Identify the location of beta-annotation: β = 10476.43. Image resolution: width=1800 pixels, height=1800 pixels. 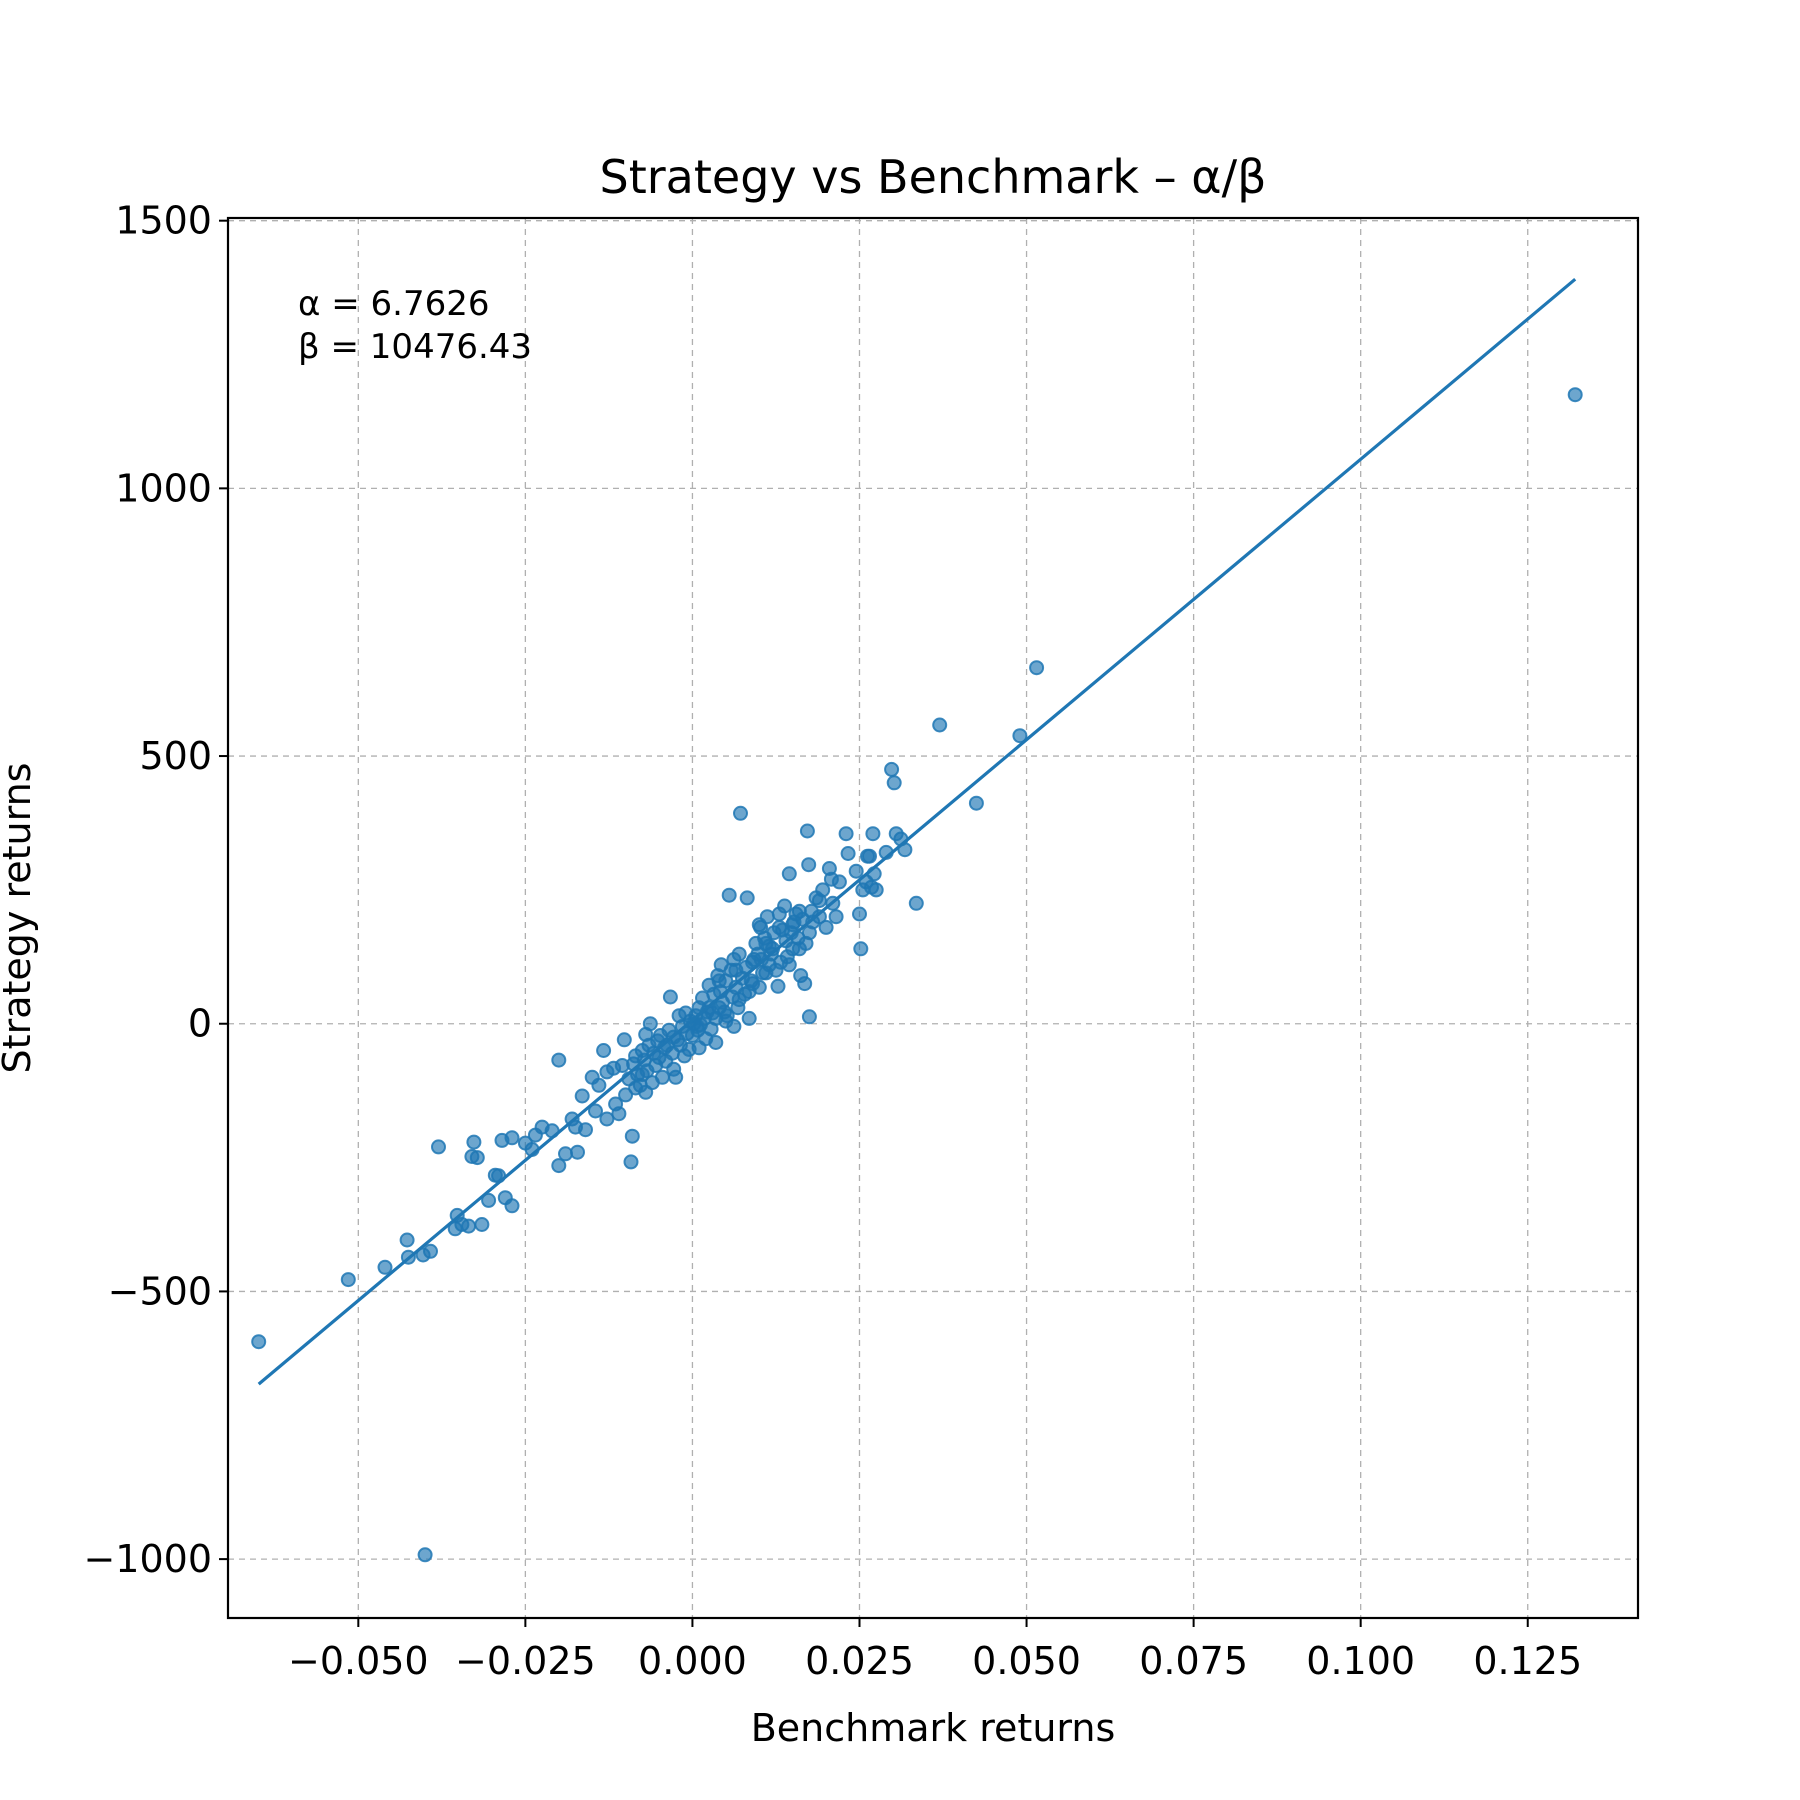
(415, 347).